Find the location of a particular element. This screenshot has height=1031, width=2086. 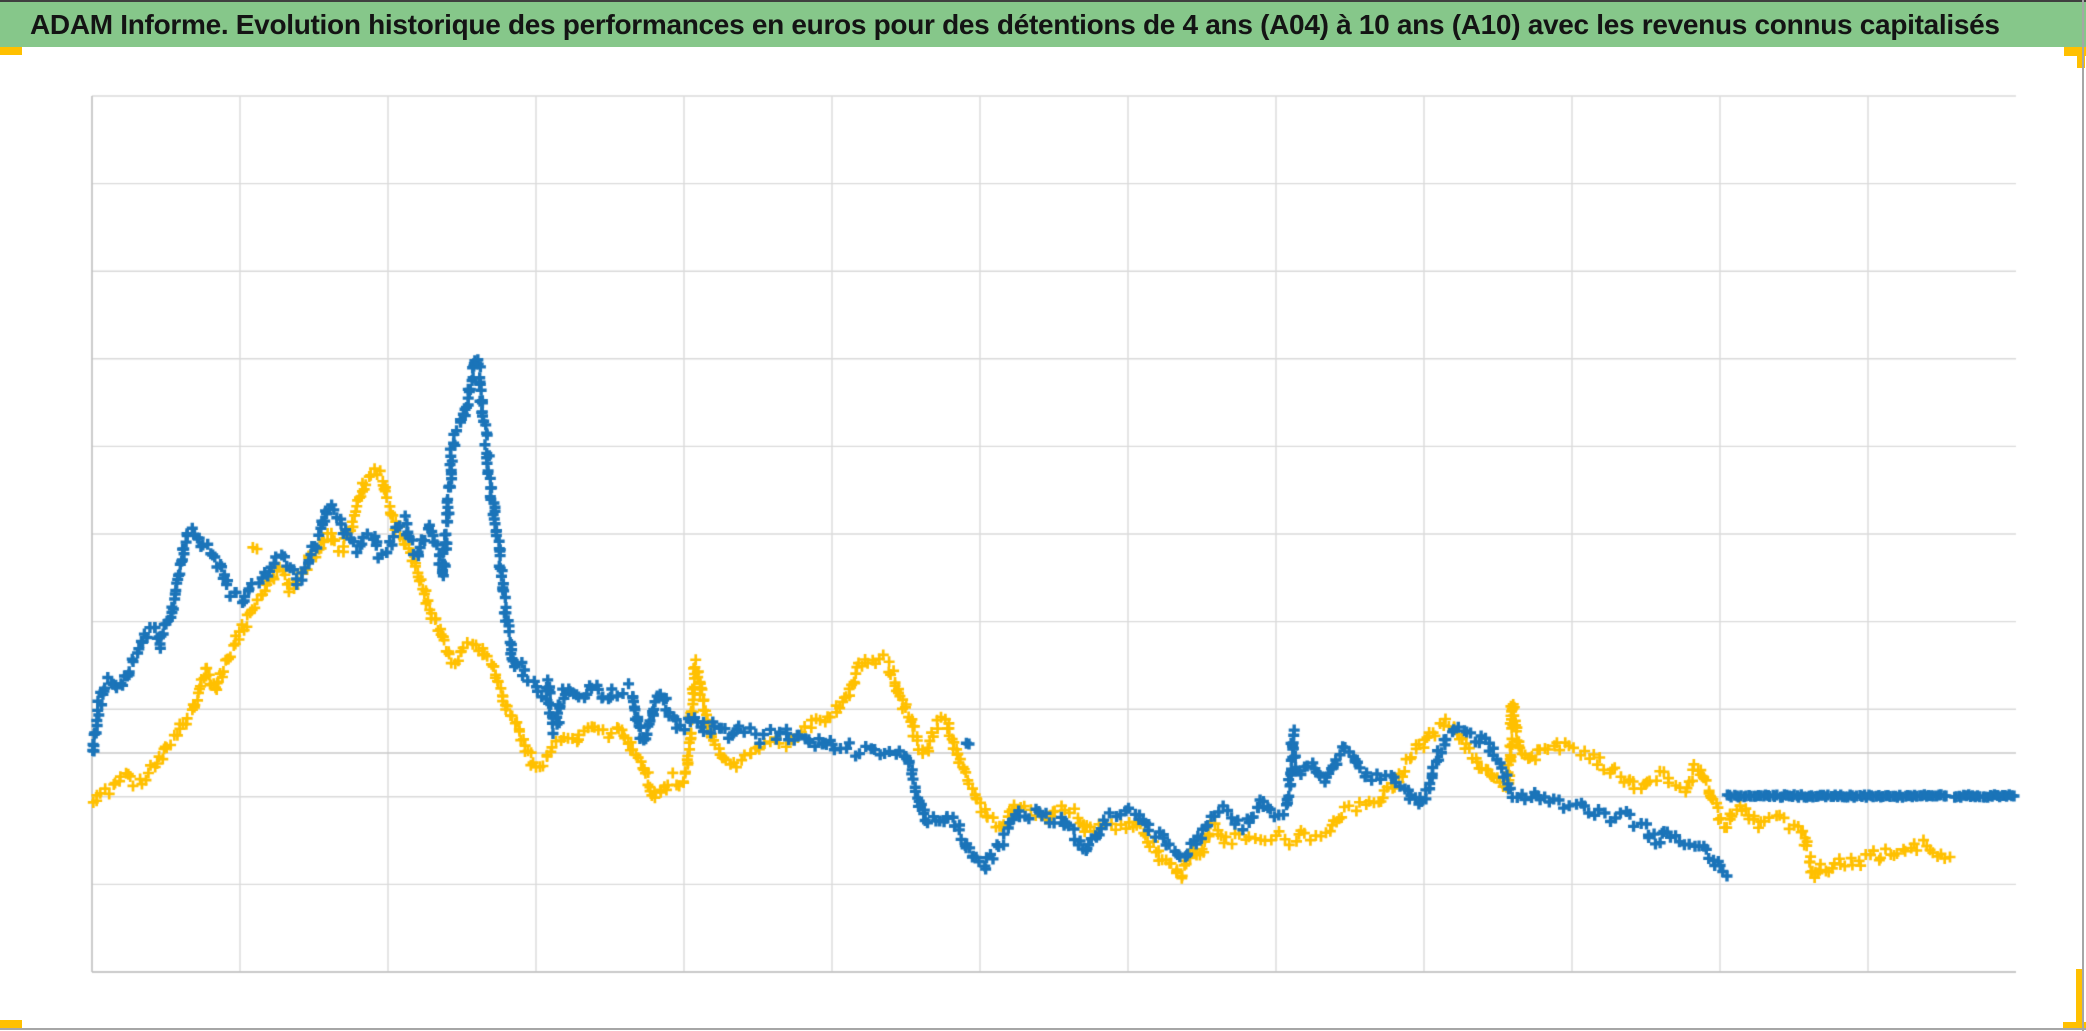

corner-accent-bottom-right-horizontal is located at coordinates (2074, 1026).